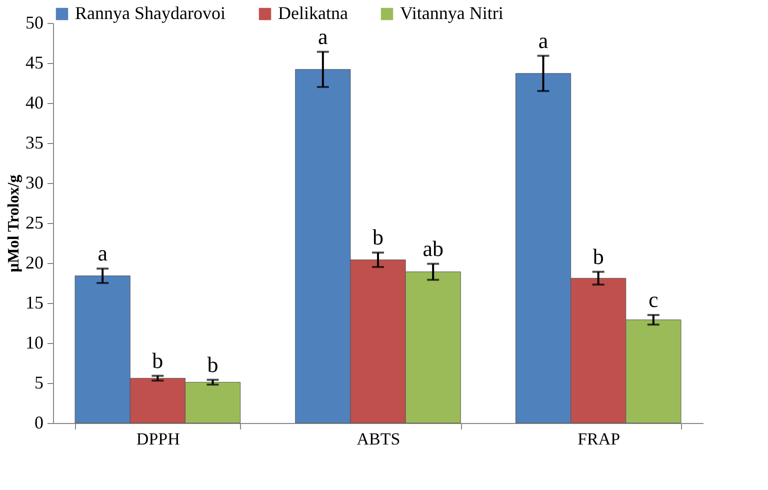 The image size is (768, 490). I want to click on y-tick-label: 5, so click(39, 382).